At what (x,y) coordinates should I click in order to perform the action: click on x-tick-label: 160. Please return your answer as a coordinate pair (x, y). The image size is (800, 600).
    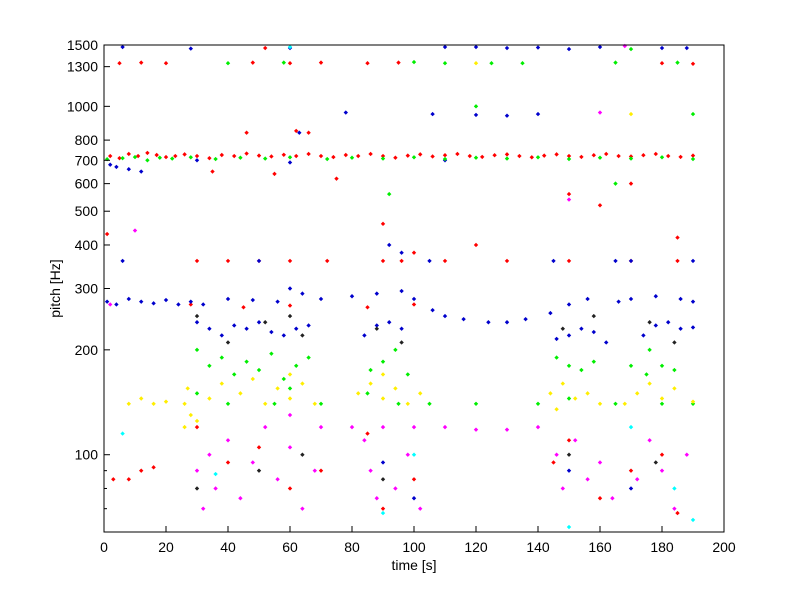
    Looking at the image, I should click on (600, 547).